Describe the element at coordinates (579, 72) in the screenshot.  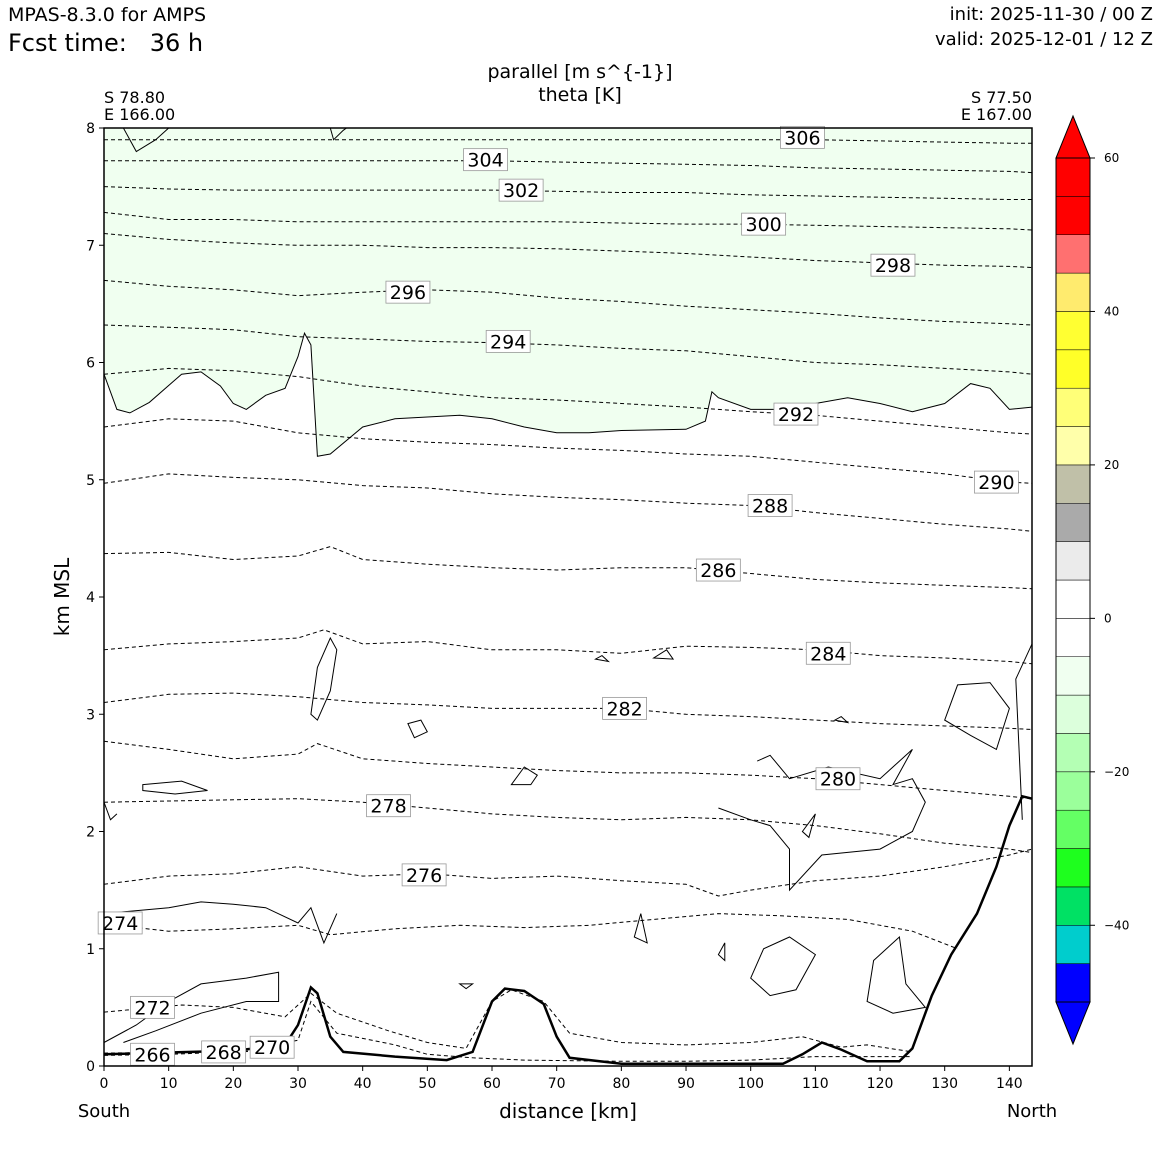
I see `chart-title-line1: parallel [m s^{-1}]` at that location.